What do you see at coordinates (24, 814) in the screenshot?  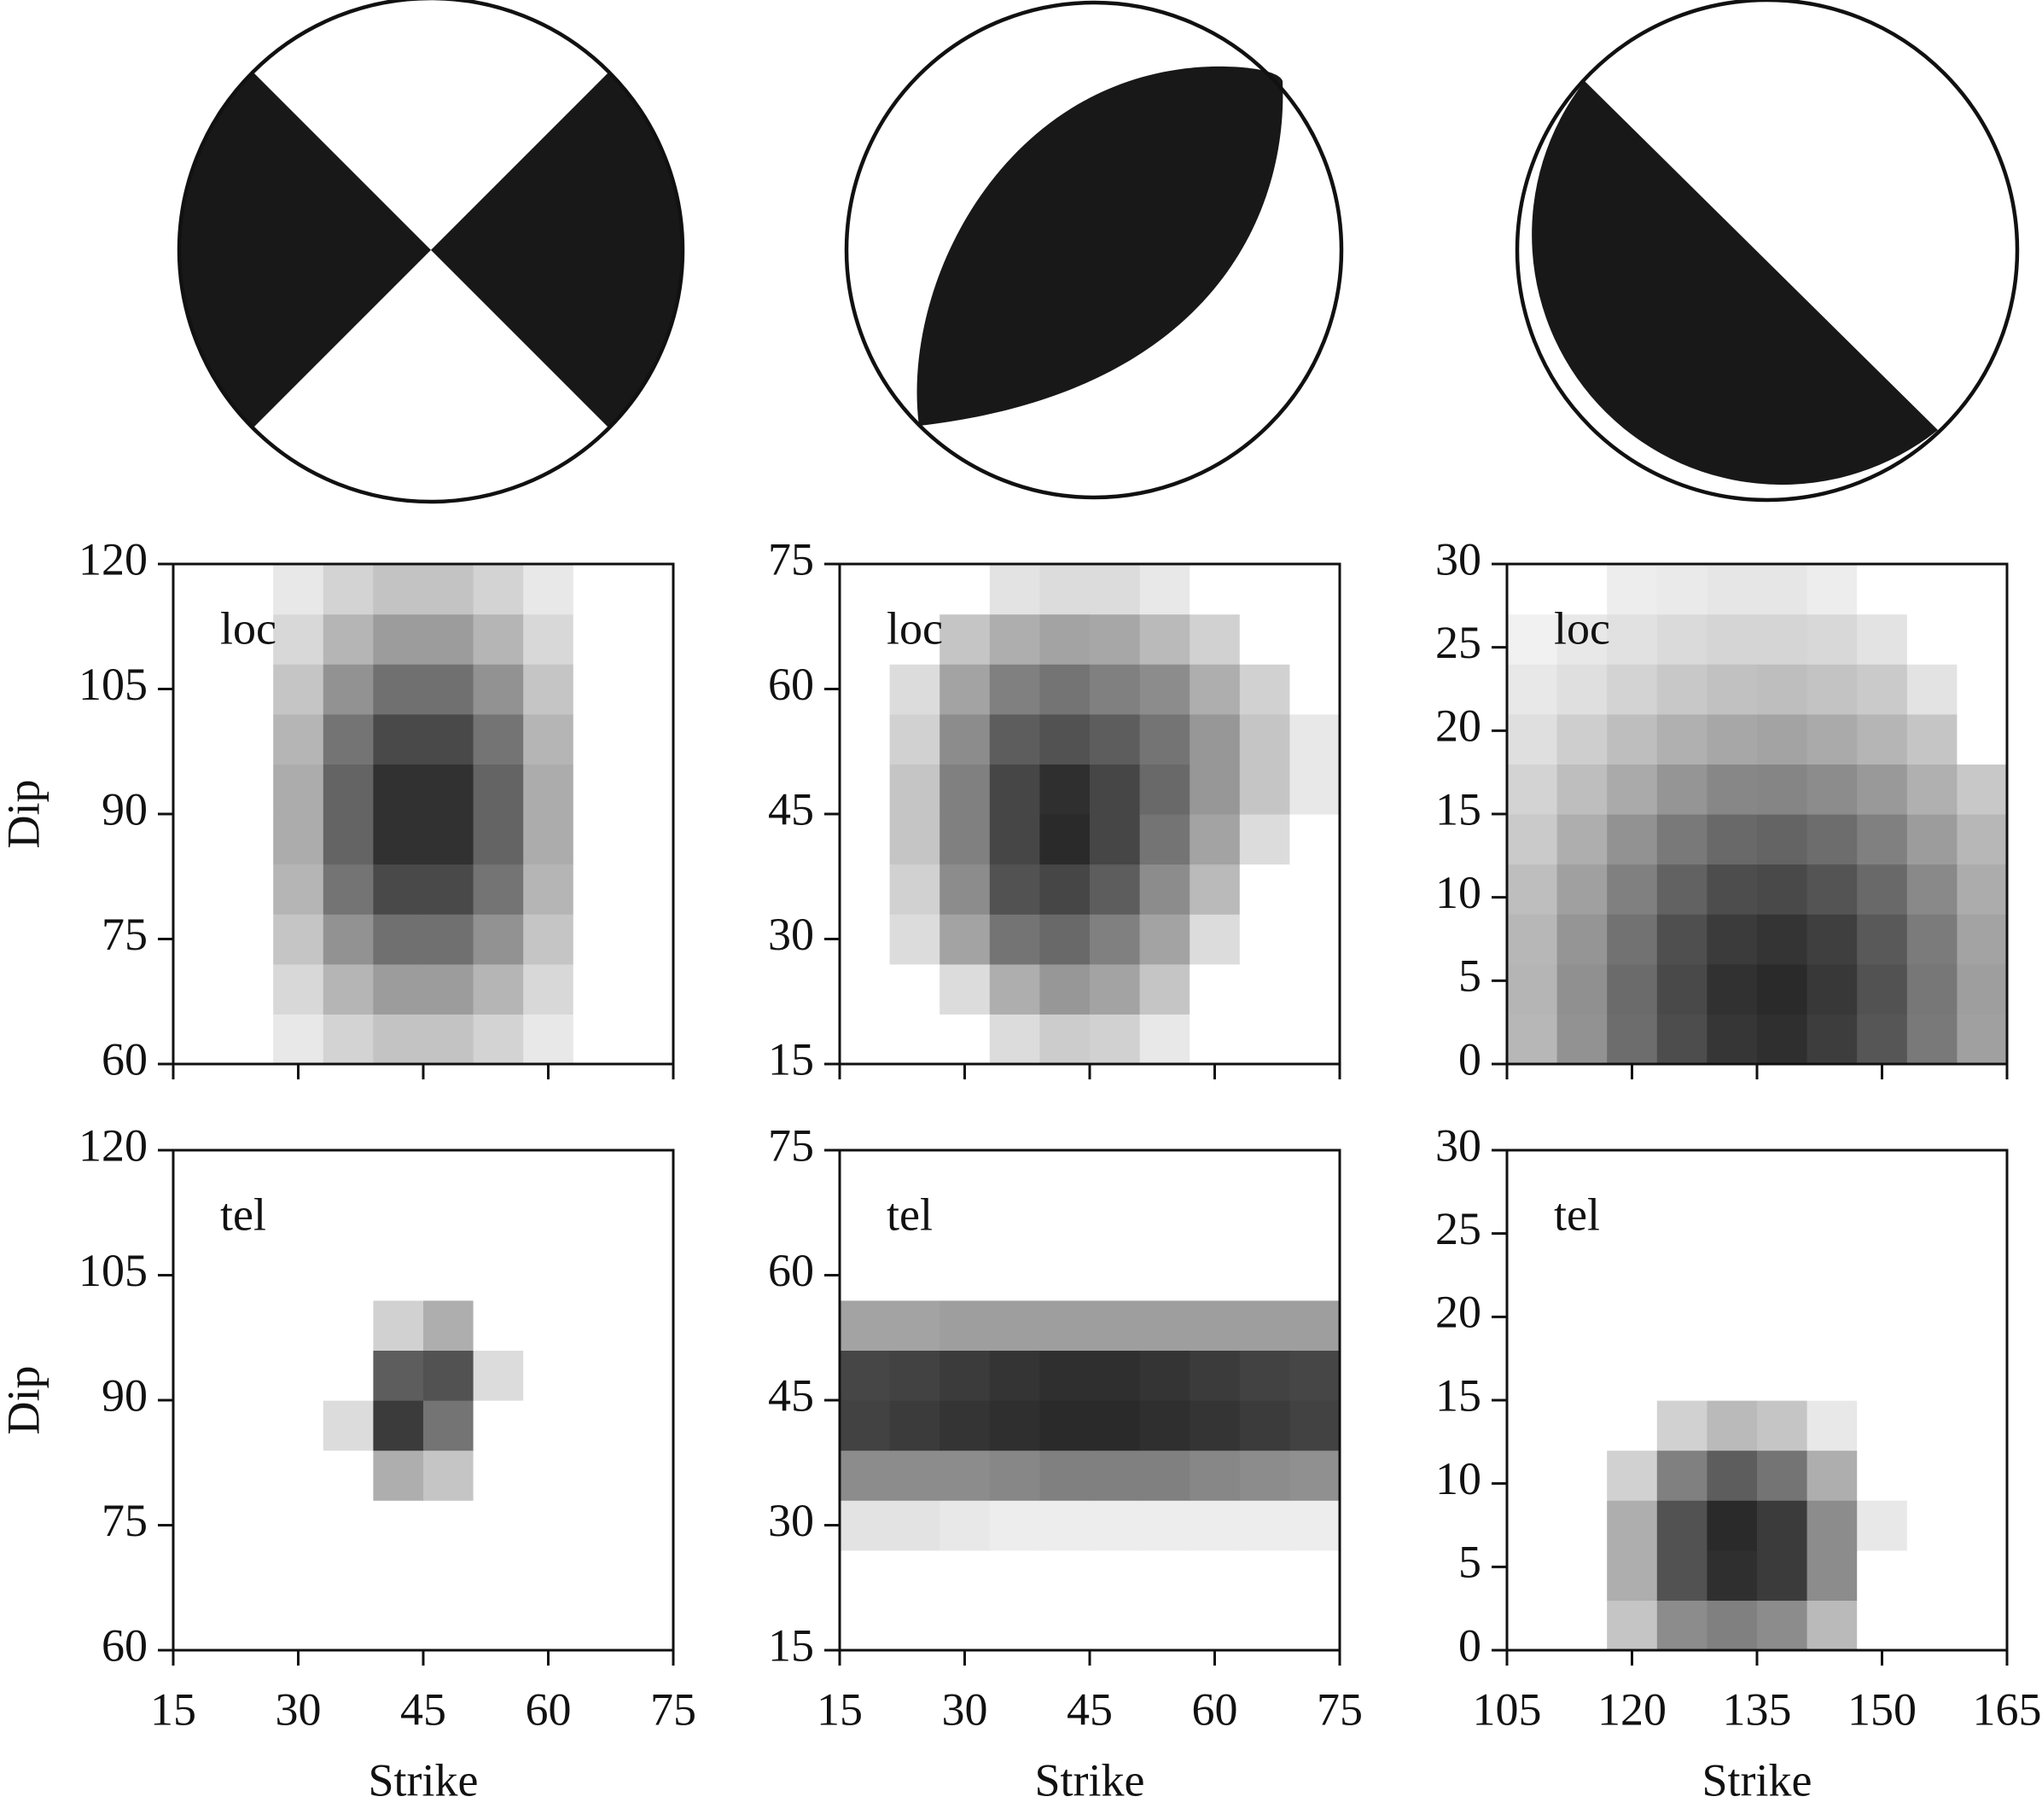 I see `y-axis-label: Dip` at bounding box center [24, 814].